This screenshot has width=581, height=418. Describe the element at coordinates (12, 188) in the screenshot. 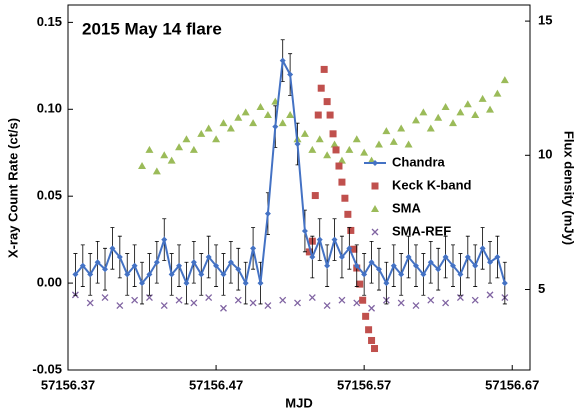

I see `y-axis-title: X-ray Count Rate (ct/s)` at that location.